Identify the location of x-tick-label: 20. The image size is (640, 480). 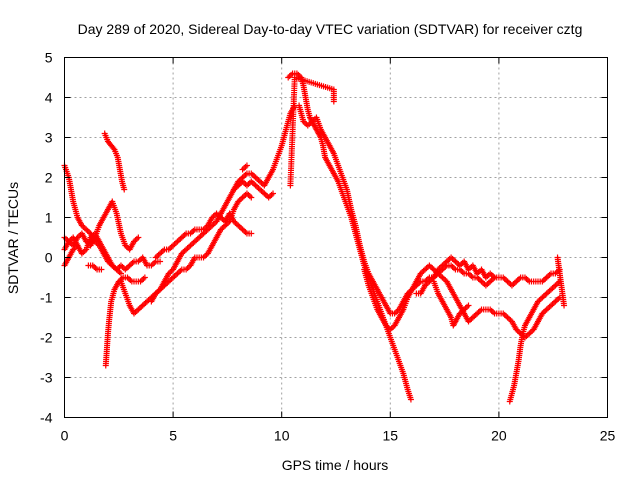
(499, 436).